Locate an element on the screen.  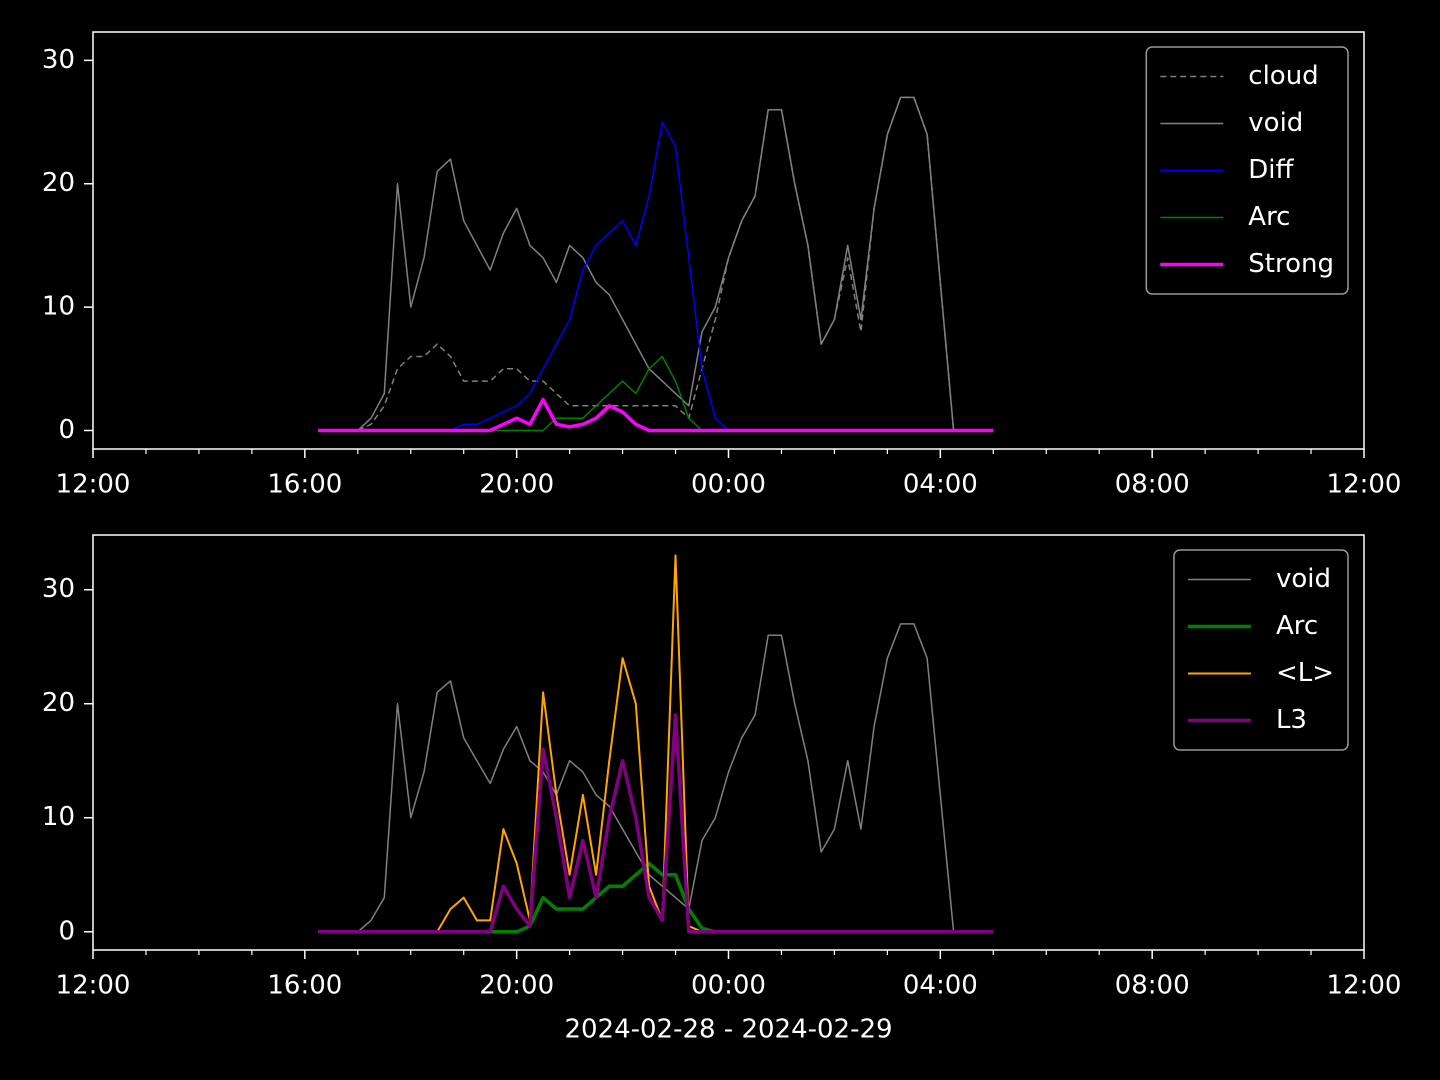
legend: void Arc <L> L3 is located at coordinates (1261, 650).